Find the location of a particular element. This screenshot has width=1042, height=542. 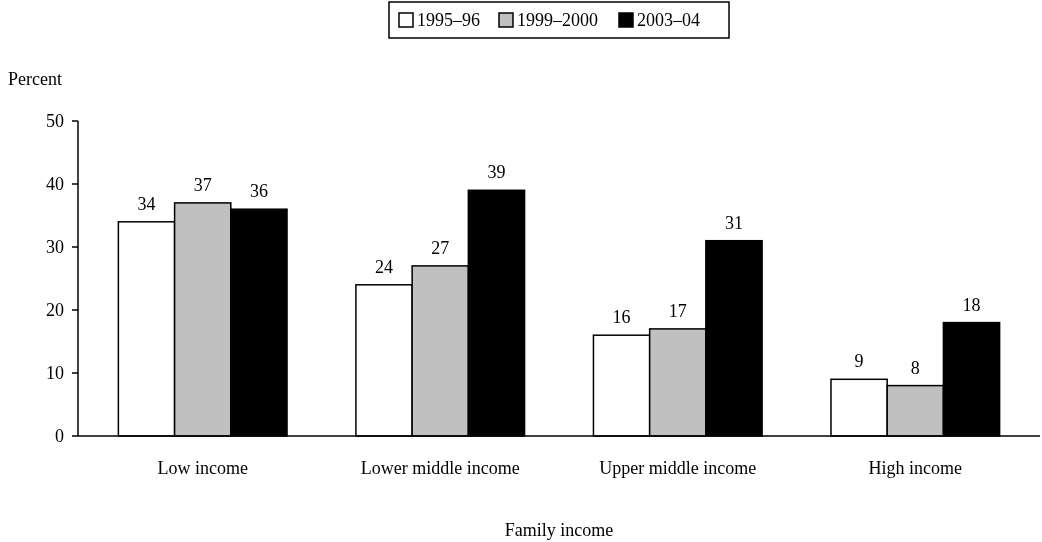

data-label: 36 is located at coordinates (258, 191).